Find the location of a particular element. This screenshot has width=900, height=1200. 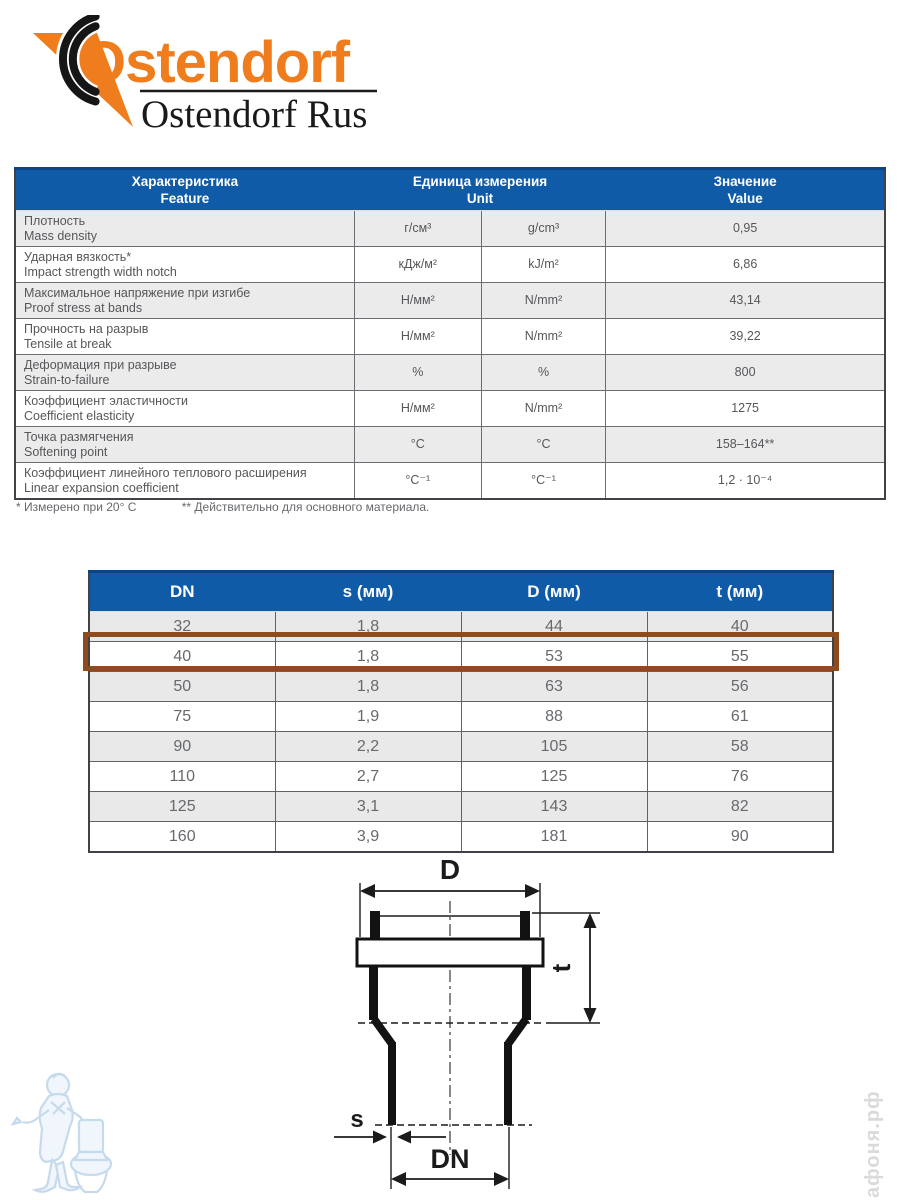

col-header-unit: Единица измерения Unit is located at coordinates (480, 189).